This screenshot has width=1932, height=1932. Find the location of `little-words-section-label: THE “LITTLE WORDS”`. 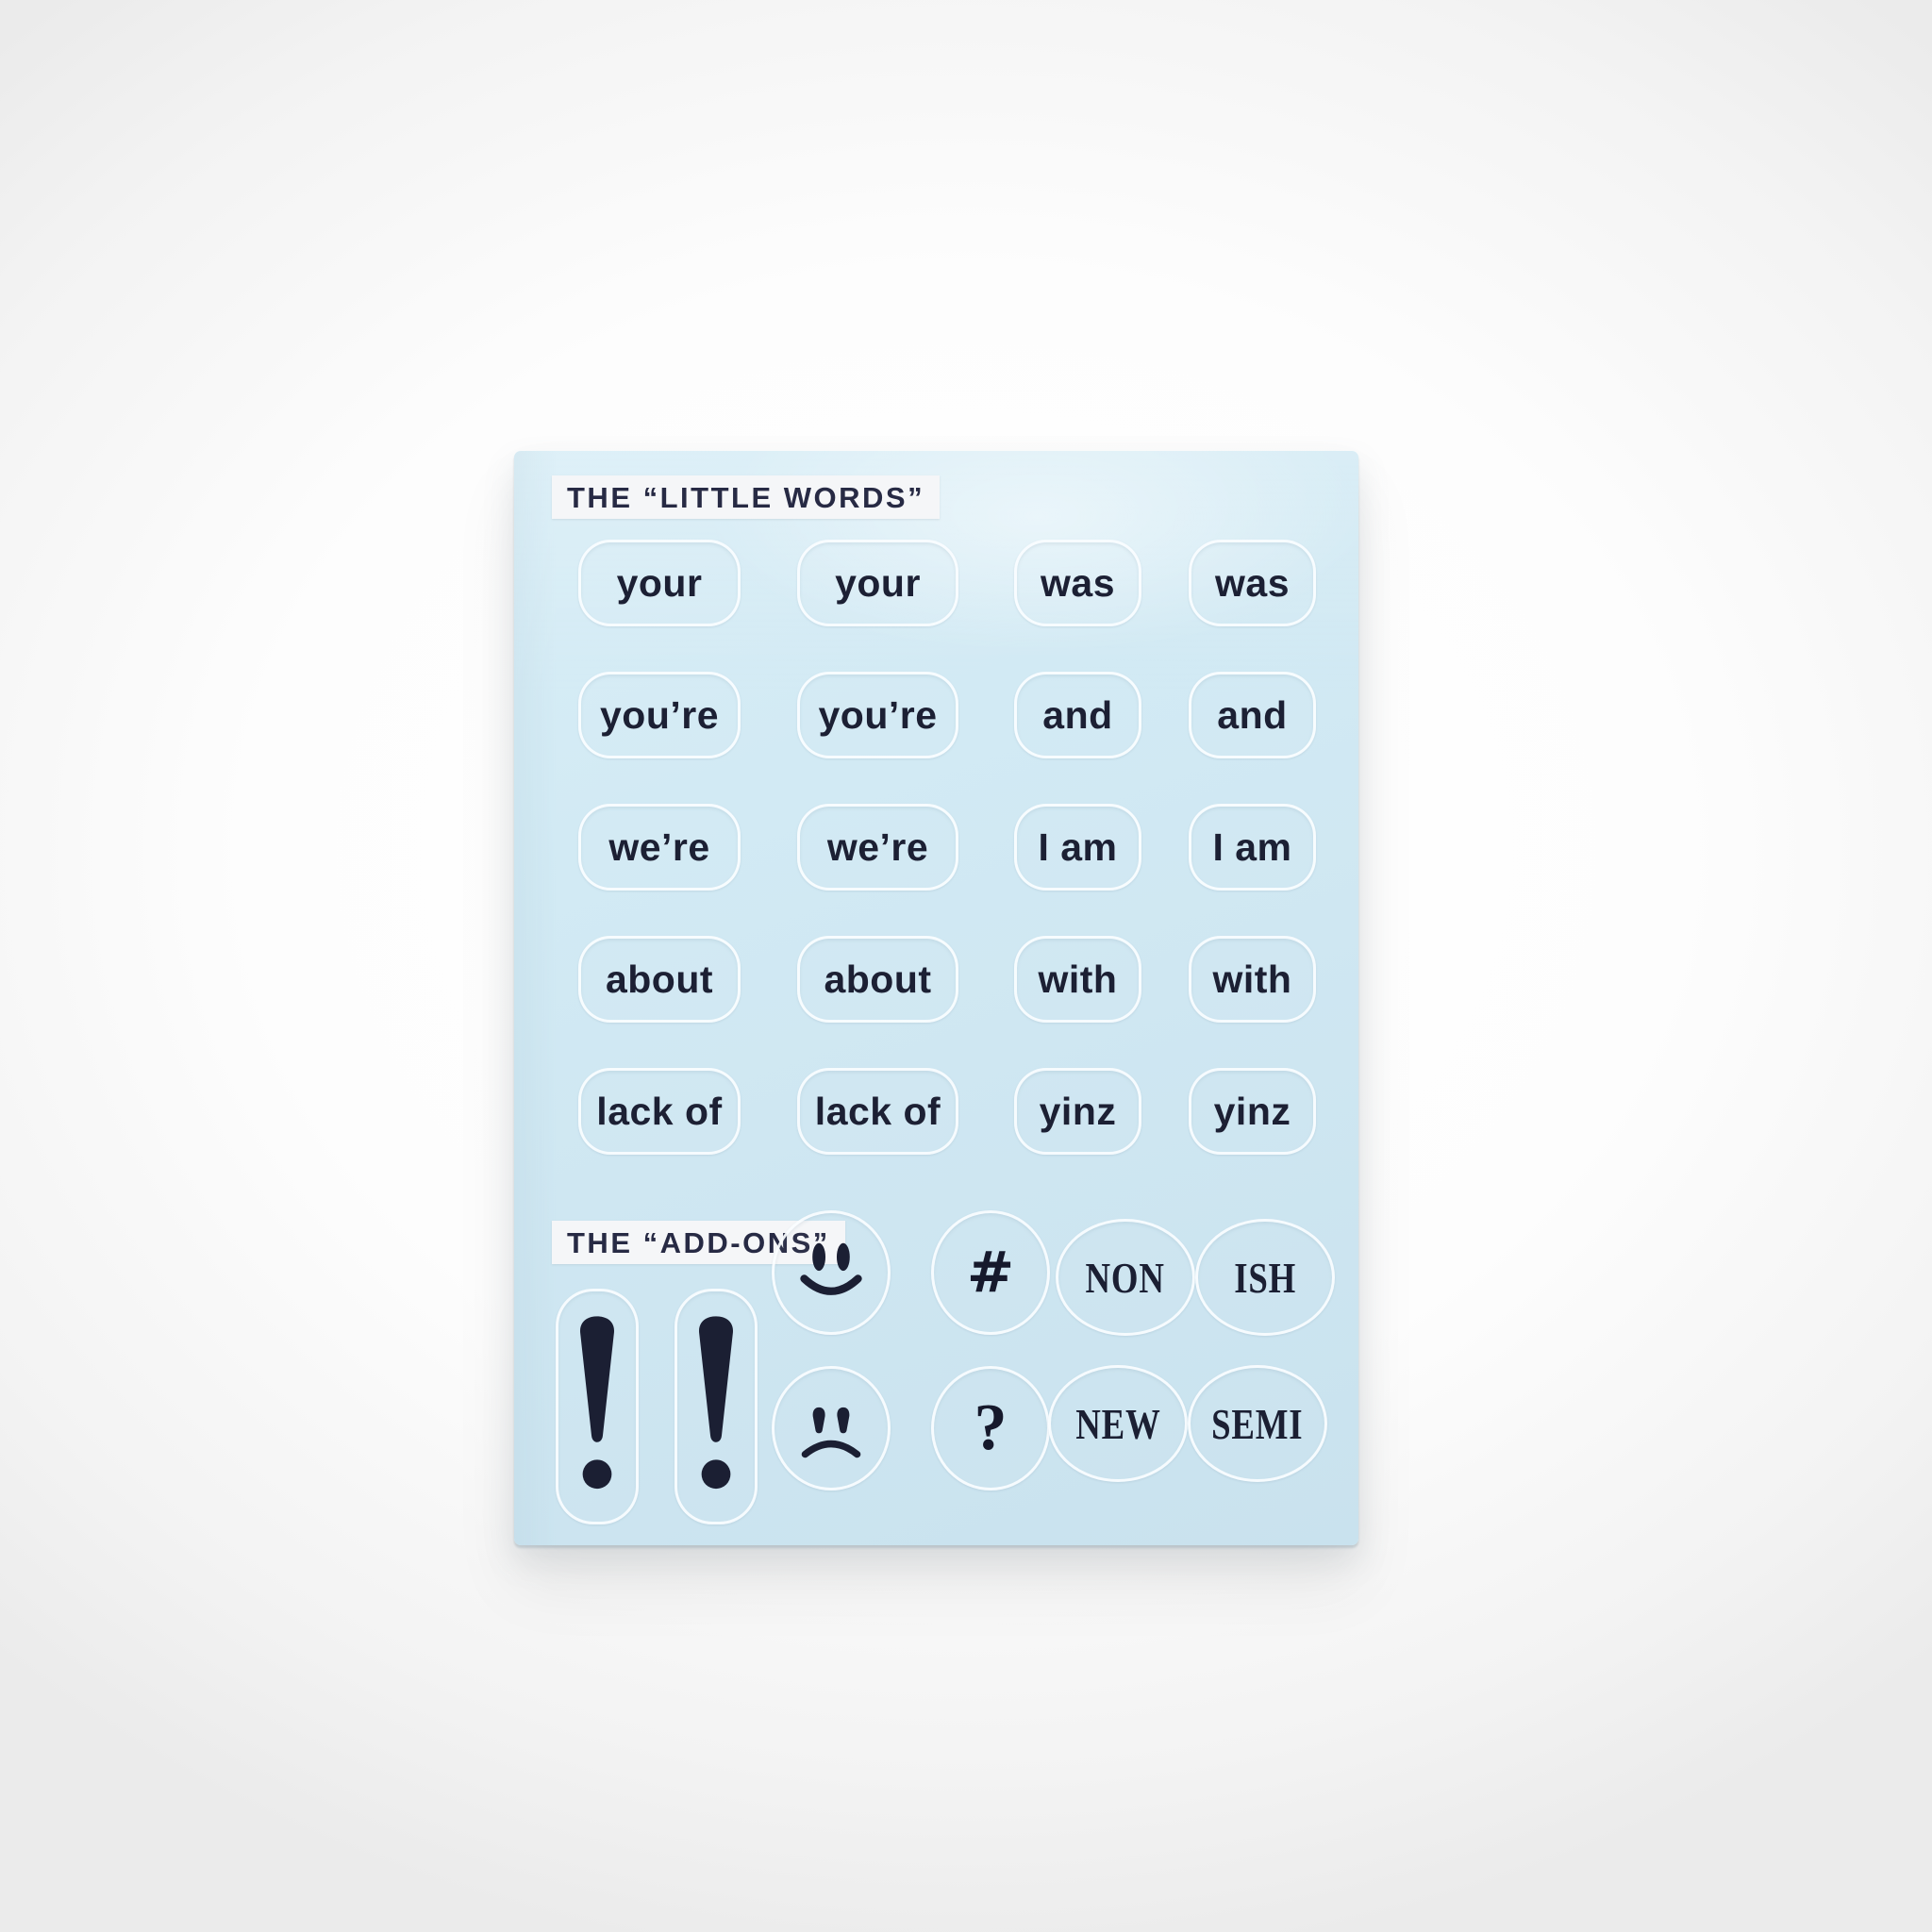

little-words-section-label: THE “LITTLE WORDS” is located at coordinates (746, 497).